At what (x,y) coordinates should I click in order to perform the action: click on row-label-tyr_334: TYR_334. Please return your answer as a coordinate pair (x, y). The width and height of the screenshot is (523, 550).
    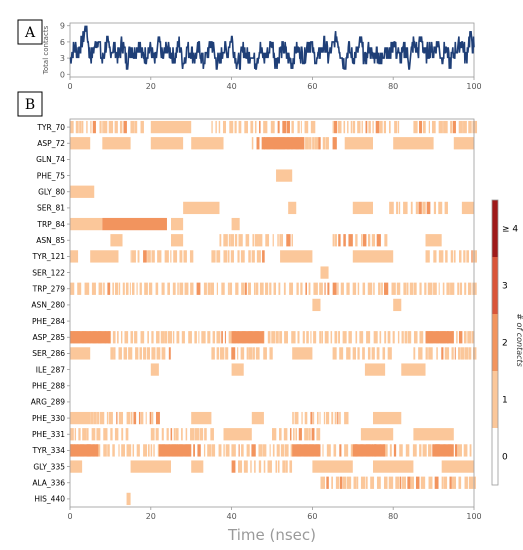
    Looking at the image, I should click on (49, 450).